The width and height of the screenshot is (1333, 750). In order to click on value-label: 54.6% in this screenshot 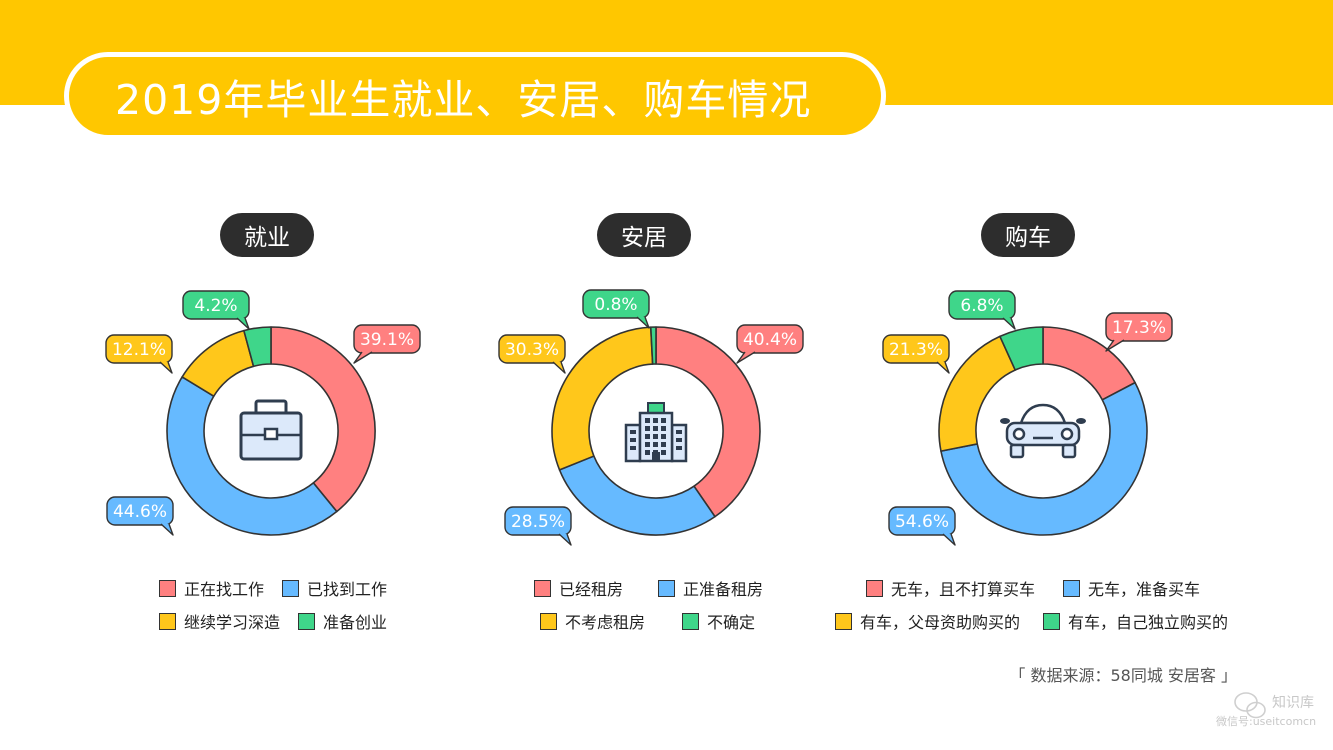, I will do `click(922, 522)`.